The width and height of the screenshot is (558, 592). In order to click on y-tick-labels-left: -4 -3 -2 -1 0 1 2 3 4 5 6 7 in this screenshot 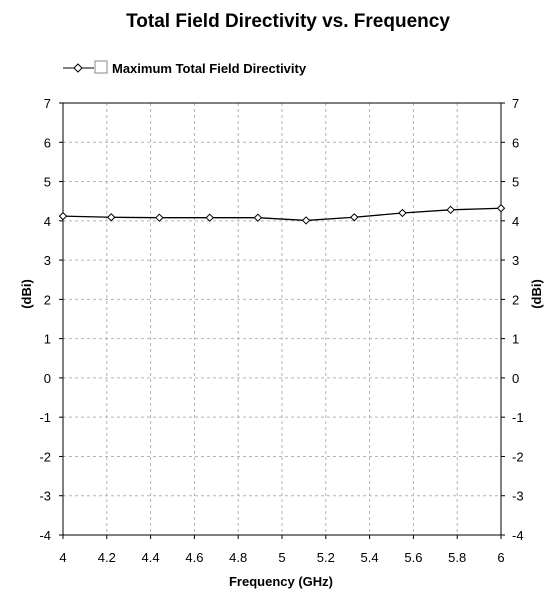, I will do `click(51, 319)`.